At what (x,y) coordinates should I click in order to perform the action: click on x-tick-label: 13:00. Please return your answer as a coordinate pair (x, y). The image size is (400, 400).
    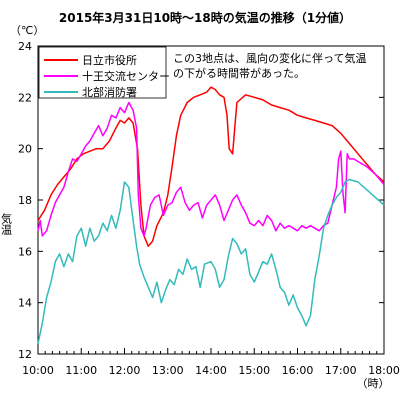
    Looking at the image, I should click on (168, 370).